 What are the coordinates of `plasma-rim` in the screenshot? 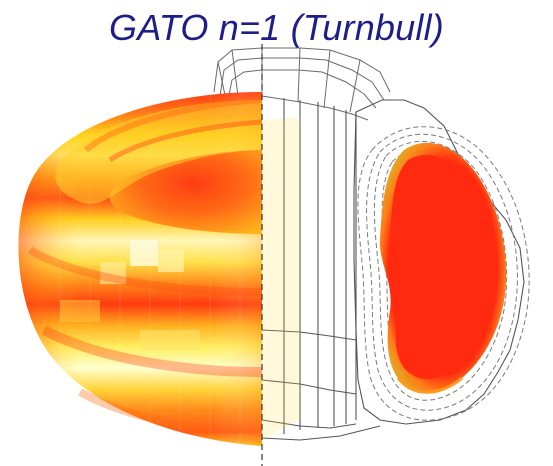 It's located at (429, 385).